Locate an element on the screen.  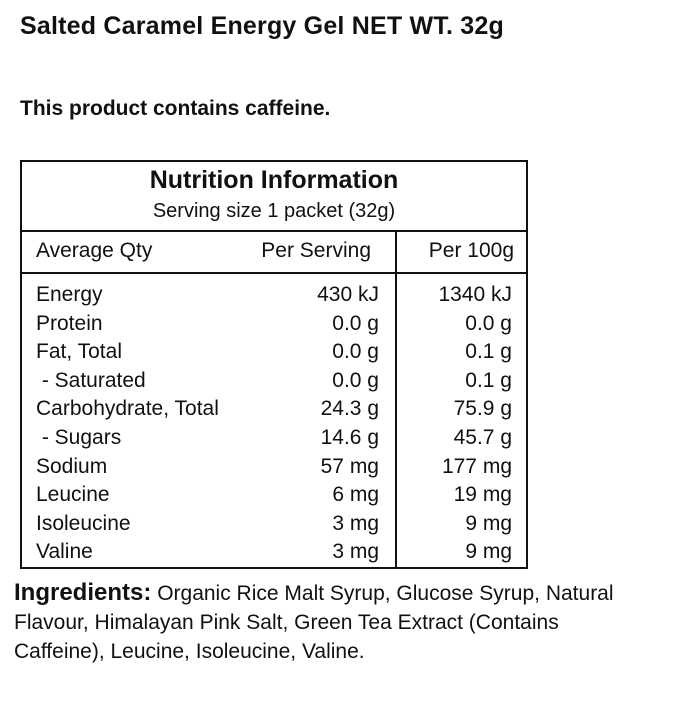
per-100g-value: 0.0 g is located at coordinates (488, 323).